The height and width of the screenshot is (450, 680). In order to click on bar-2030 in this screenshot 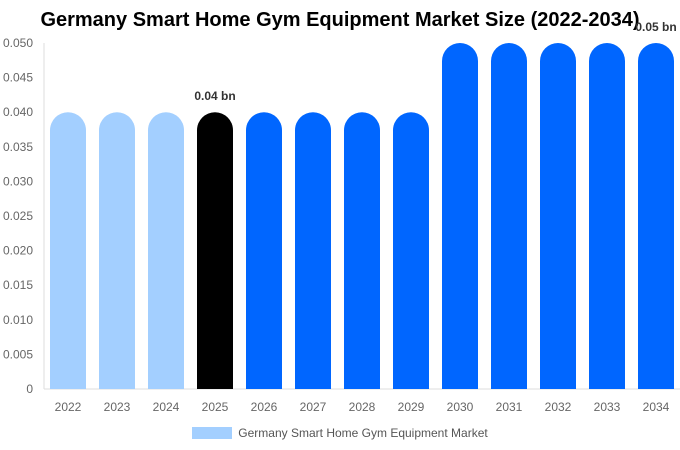, I will do `click(460, 216)`.